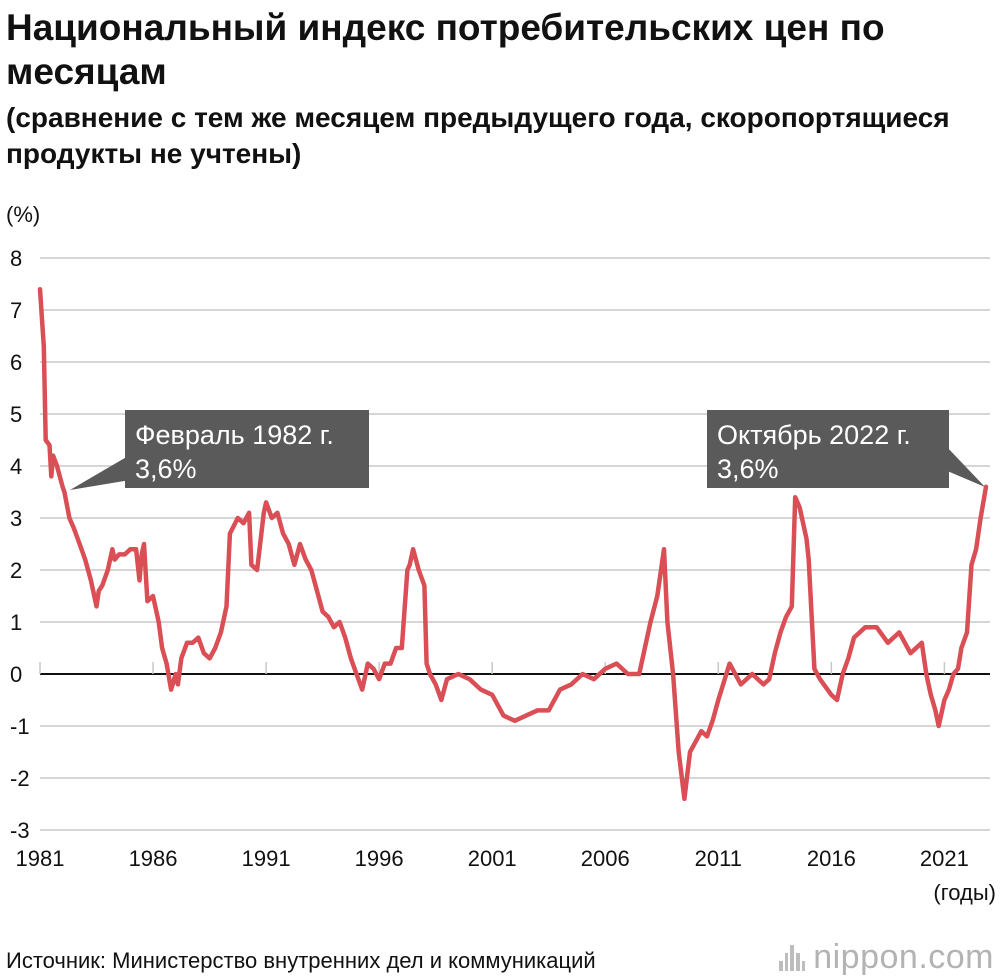 This screenshot has width=1000, height=980. Describe the element at coordinates (20, 830) in the screenshot. I see `y-tick-label: -3` at that location.